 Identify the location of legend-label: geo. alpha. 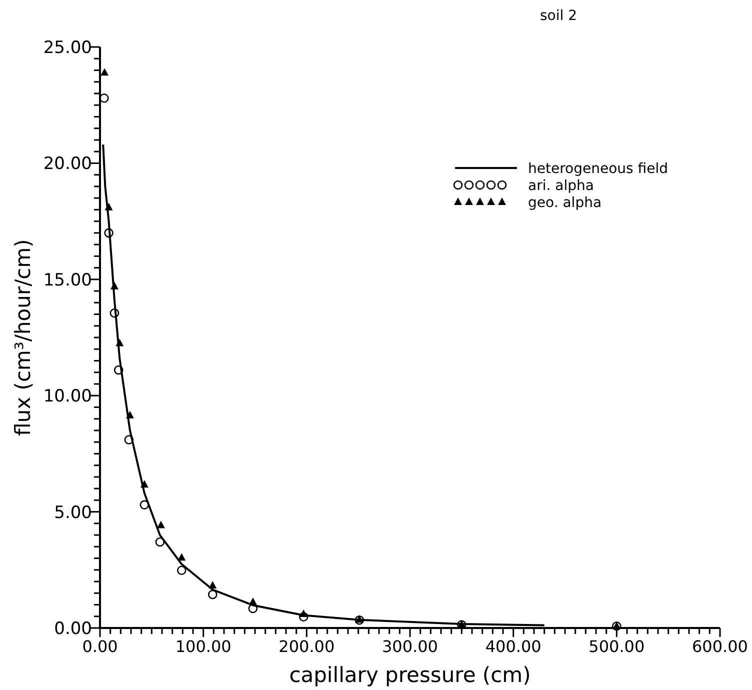
(565, 203).